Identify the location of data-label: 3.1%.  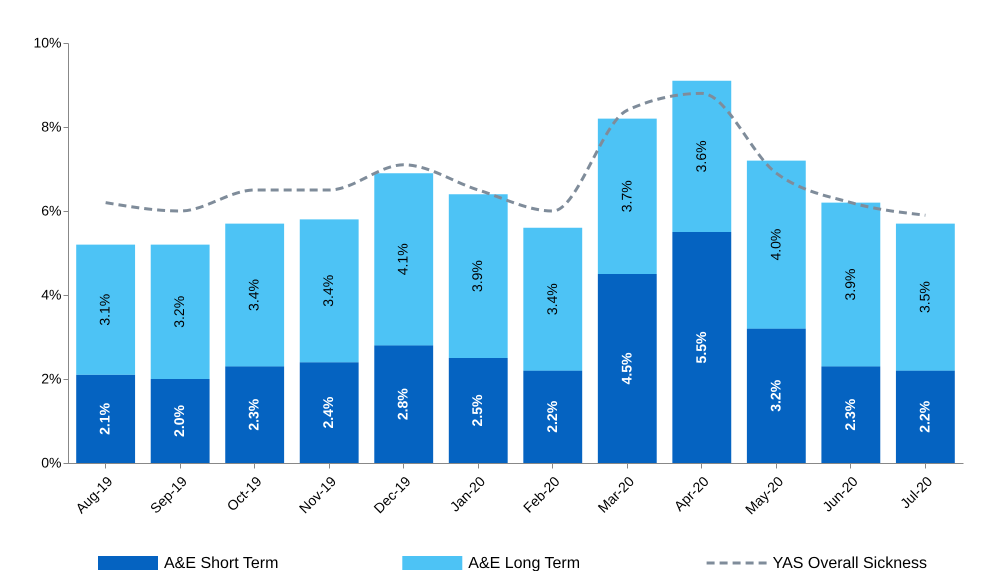
(104, 310).